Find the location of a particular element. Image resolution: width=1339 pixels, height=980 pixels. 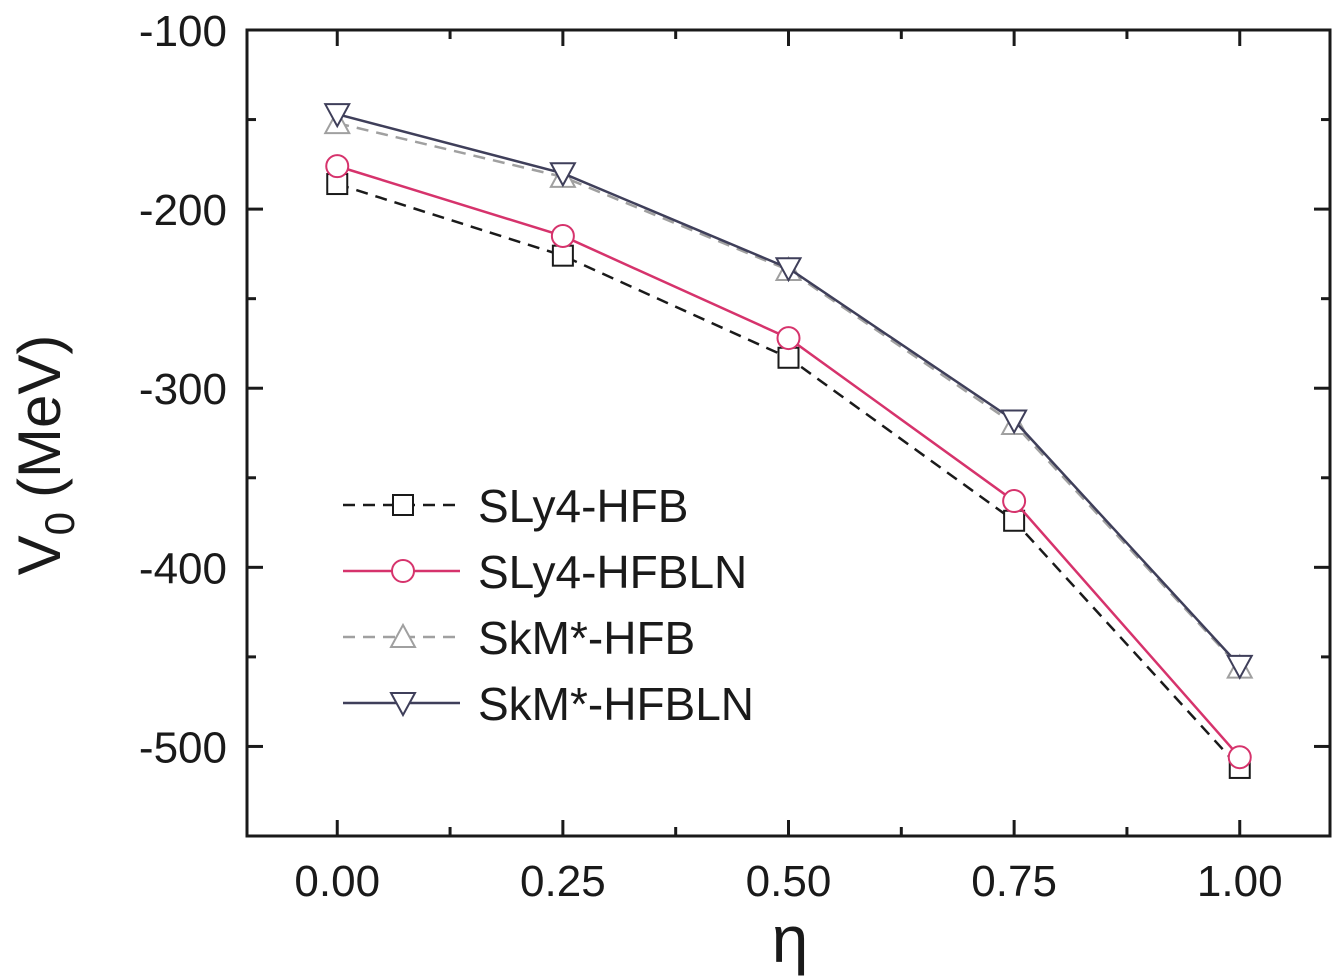

x-tick-label: 1.00 is located at coordinates (1240, 881).